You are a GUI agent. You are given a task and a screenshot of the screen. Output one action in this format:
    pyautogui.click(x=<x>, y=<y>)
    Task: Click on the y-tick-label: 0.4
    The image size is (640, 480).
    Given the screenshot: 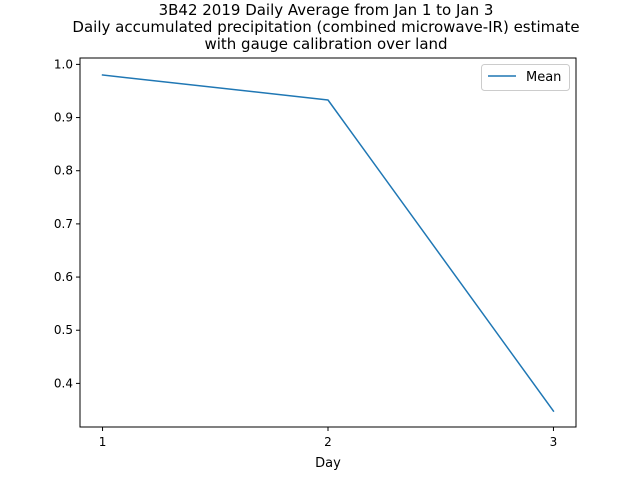 What is the action you would take?
    pyautogui.click(x=63, y=383)
    